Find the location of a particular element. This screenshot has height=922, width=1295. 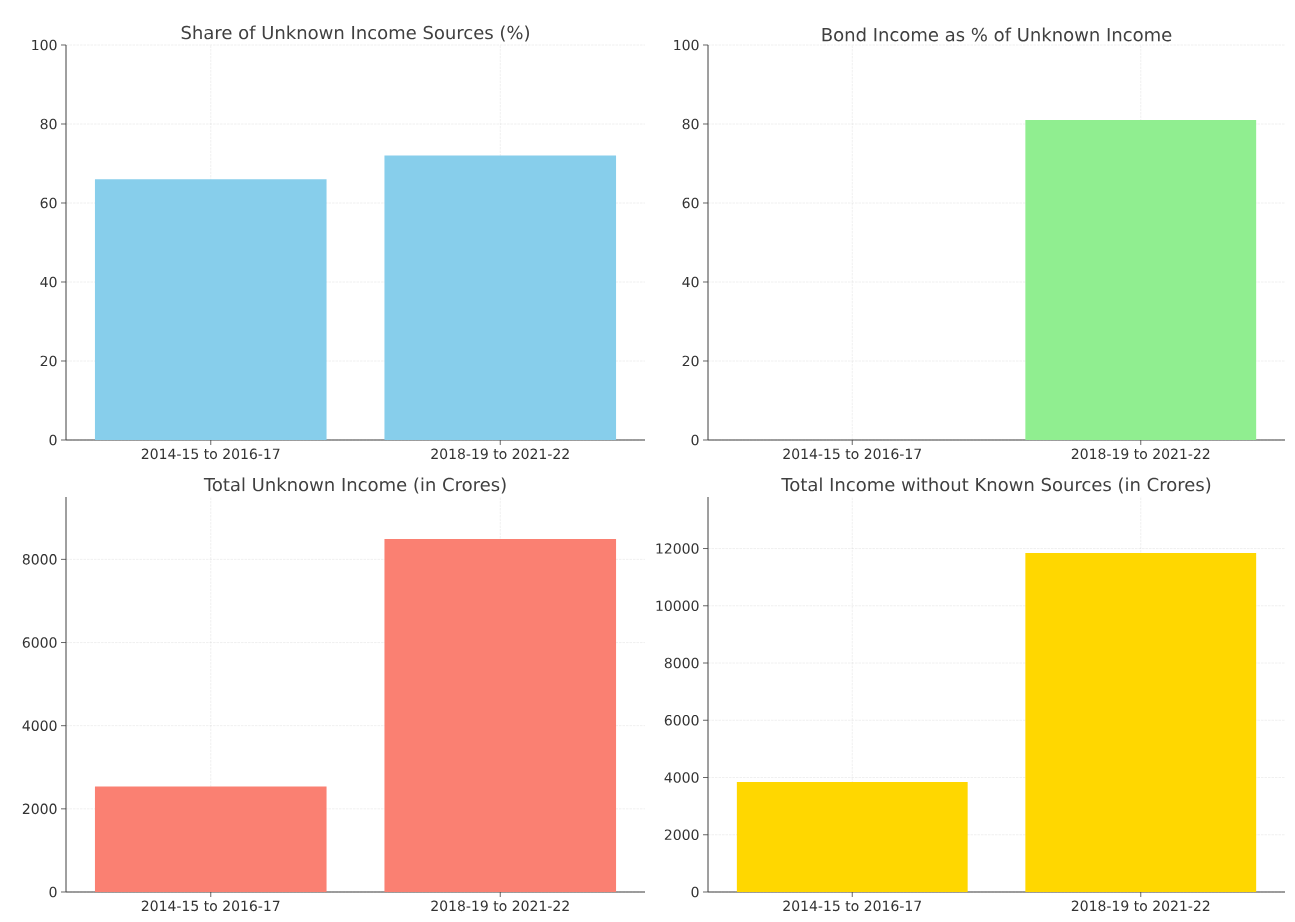

chart-title: Share of Unknown Income Sources (%) is located at coordinates (355, 33).